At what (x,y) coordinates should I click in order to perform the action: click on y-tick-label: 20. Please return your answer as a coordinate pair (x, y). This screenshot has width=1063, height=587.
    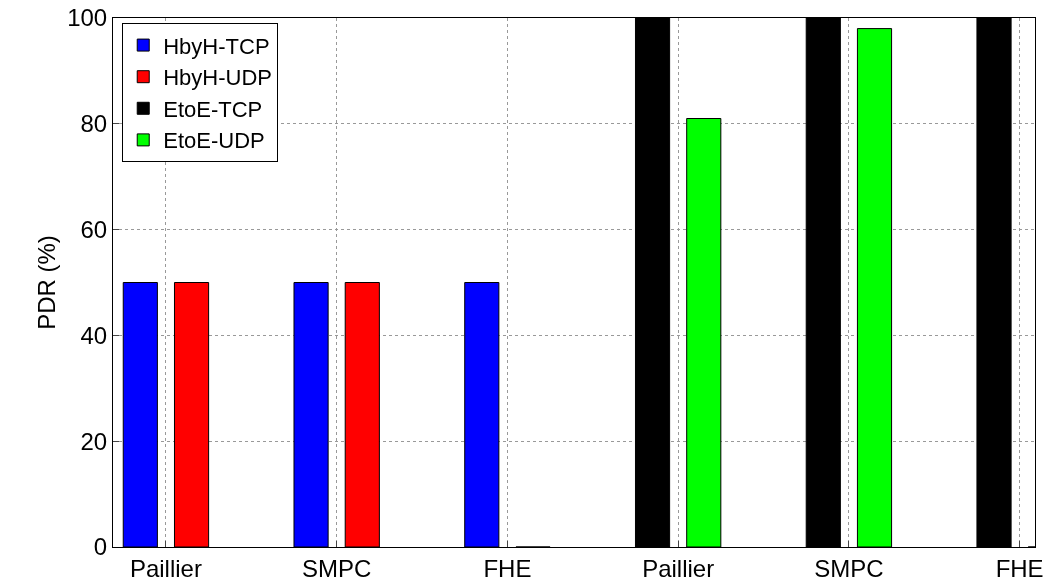
    Looking at the image, I should click on (94, 441).